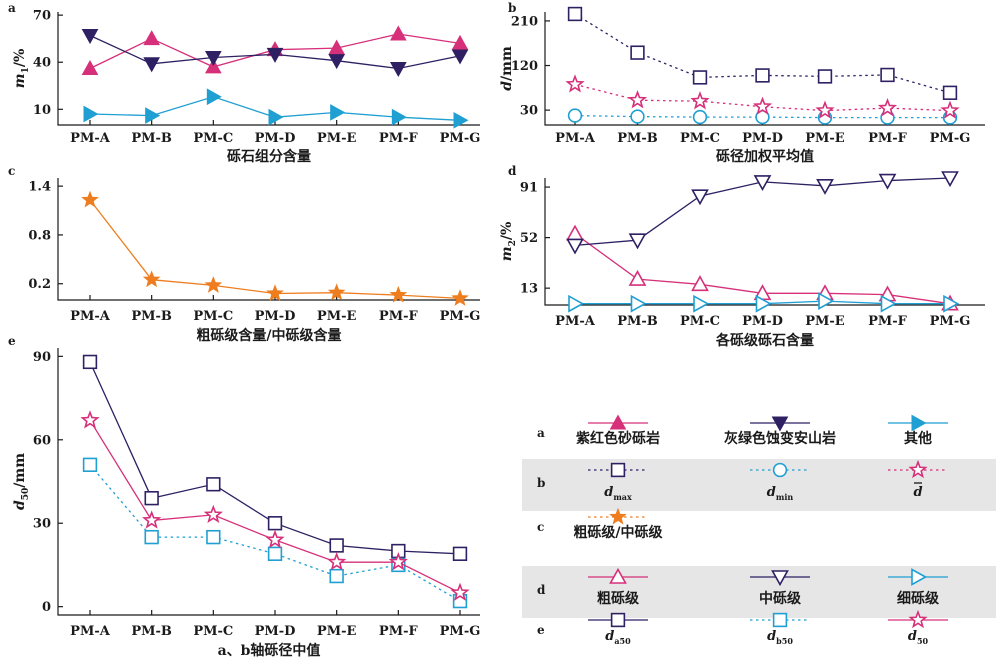 This screenshot has width=1000, height=671. Describe the element at coordinates (918, 587) in the screenshot. I see `legend-entry: 细砾级` at that location.